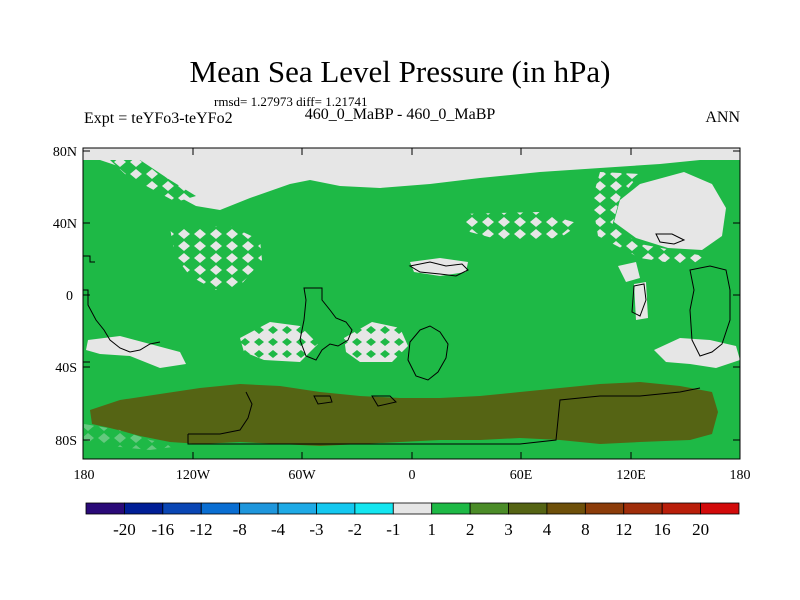 The width and height of the screenshot is (800, 600). What do you see at coordinates (508, 529) in the screenshot?
I see `colorbar-label: 3` at bounding box center [508, 529].